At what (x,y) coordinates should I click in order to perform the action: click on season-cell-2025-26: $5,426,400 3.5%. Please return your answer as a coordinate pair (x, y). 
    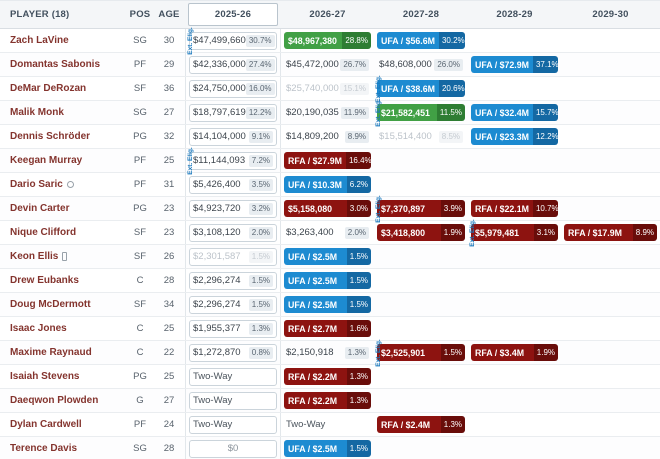
    Looking at the image, I should click on (233, 184).